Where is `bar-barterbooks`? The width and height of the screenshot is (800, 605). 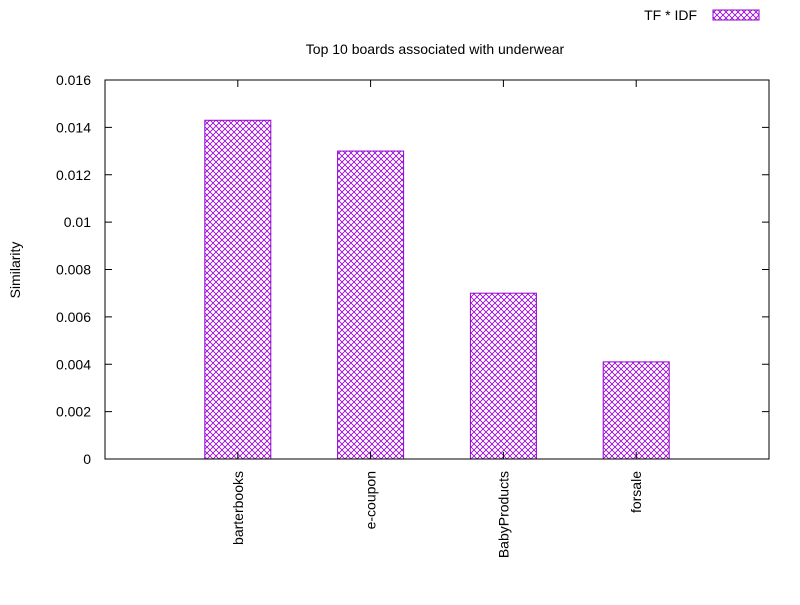 bar-barterbooks is located at coordinates (238, 289).